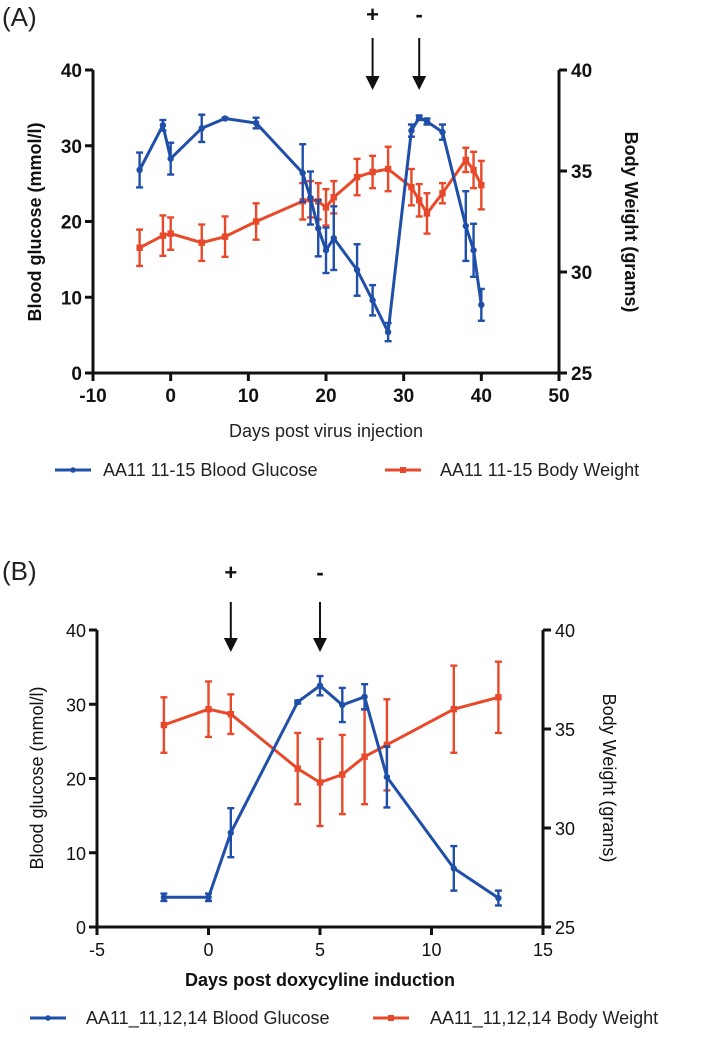 Image resolution: width=709 pixels, height=1040 pixels. What do you see at coordinates (544, 1018) in the screenshot?
I see `legend-label: AA11_11,12,14 Body Weight` at bounding box center [544, 1018].